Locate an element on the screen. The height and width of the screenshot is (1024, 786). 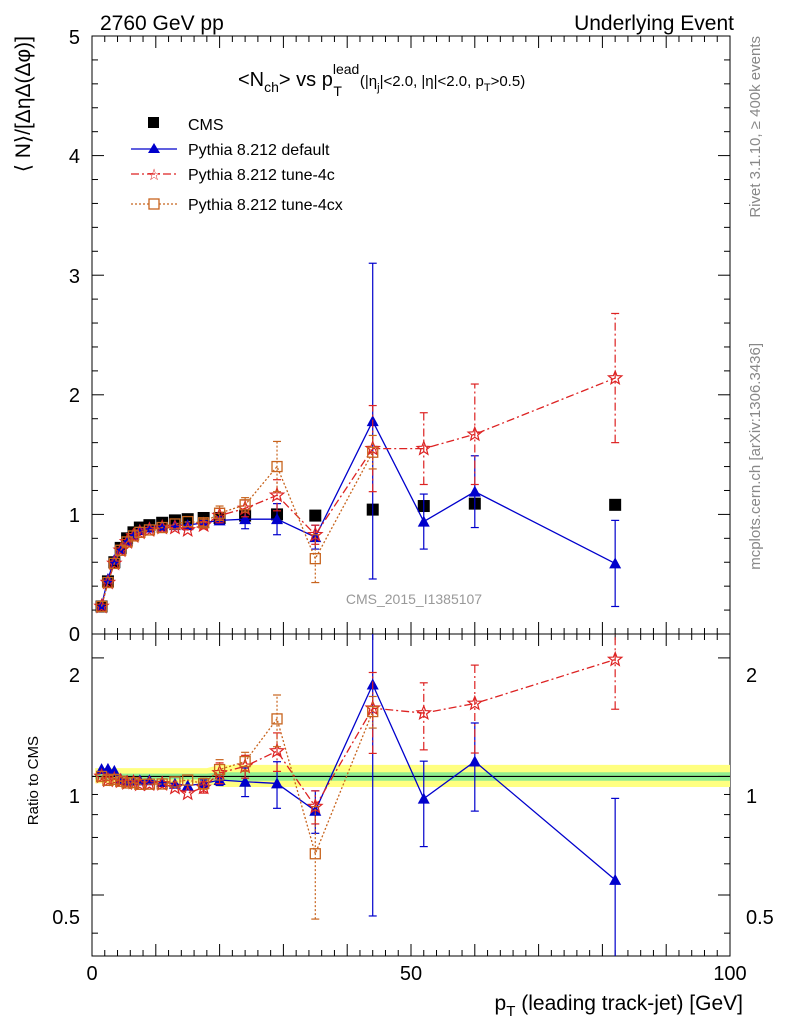
legend-marker-4cx is located at coordinates (154, 204).